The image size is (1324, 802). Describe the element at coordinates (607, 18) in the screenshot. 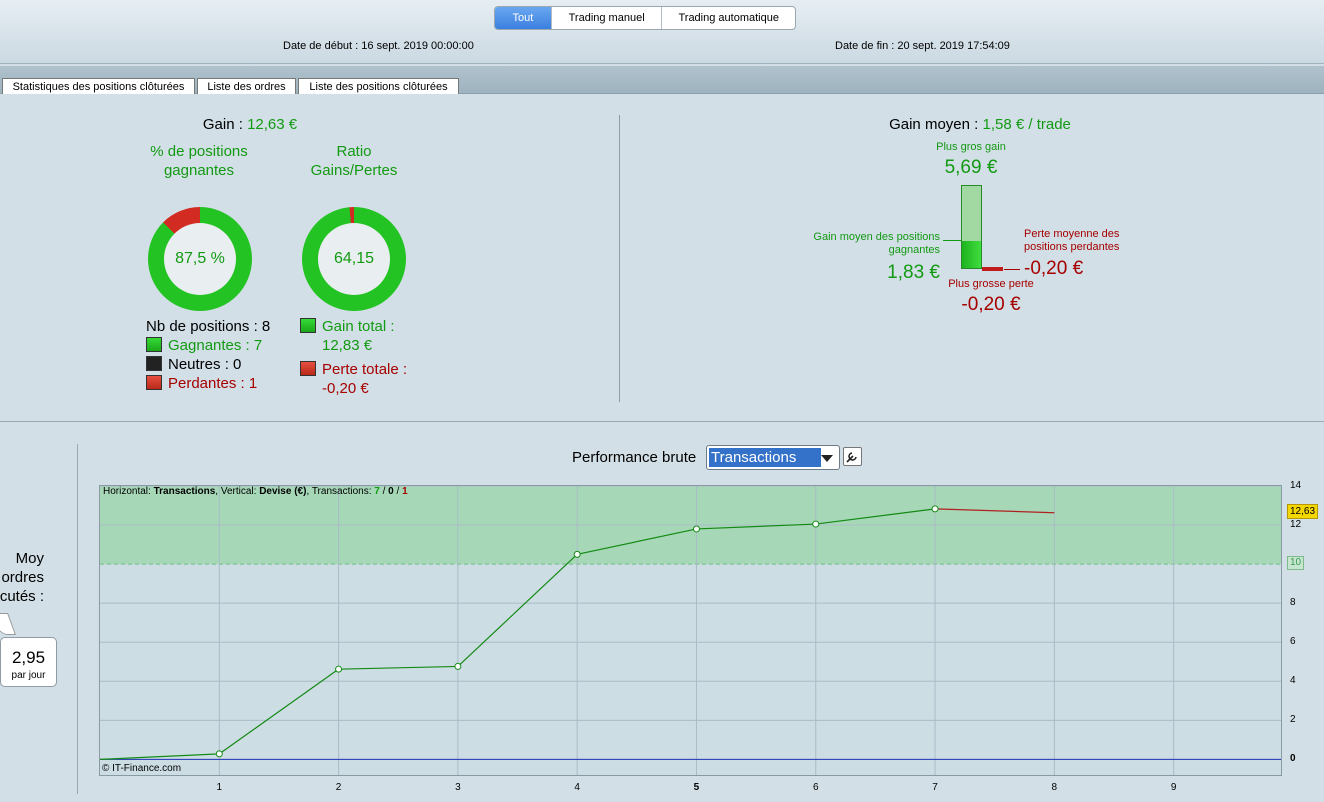

I see `mode-manual-button: Trading manuel` at that location.